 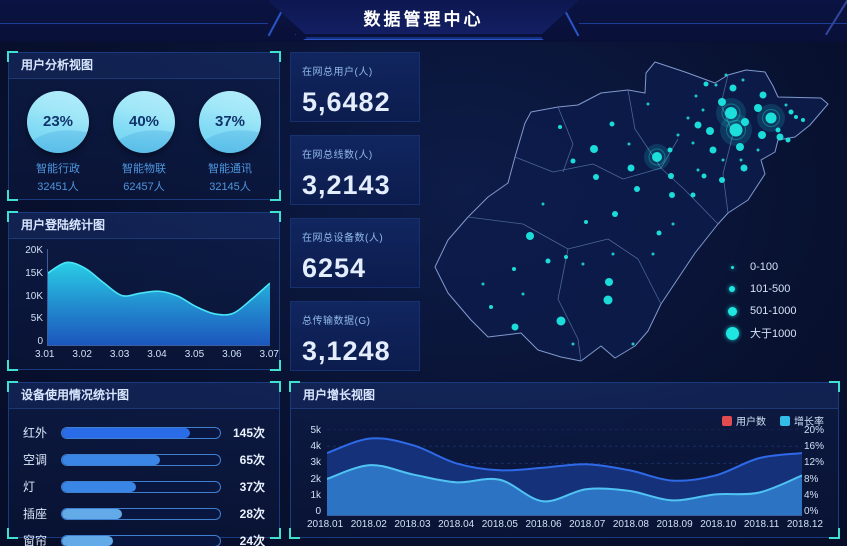 I want to click on panel-title: 用户登陆统计图, so click(x=144, y=226).